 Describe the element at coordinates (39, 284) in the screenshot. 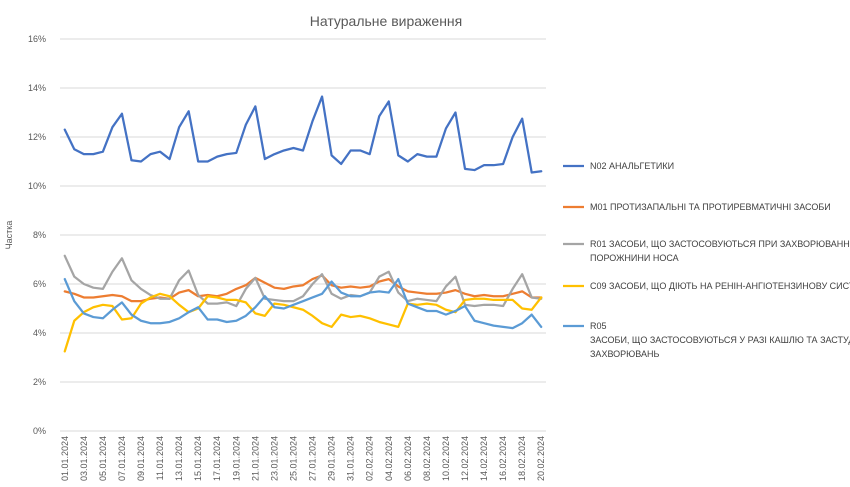

I see `y-tick-label: 6%` at that location.